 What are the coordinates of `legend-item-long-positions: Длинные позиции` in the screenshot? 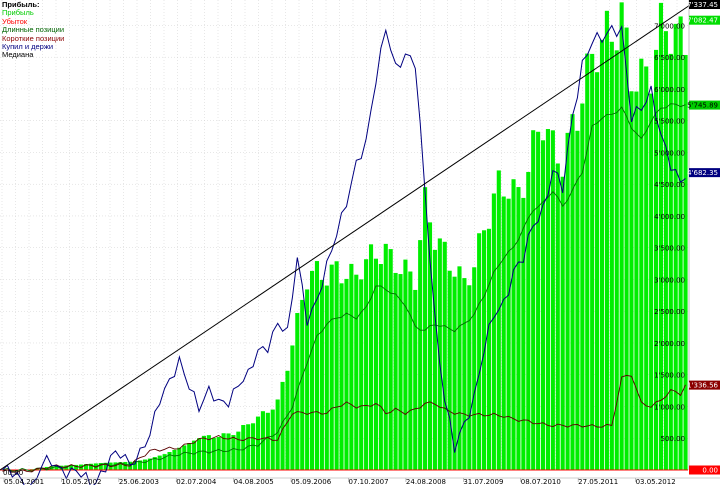 It's located at (33, 30).